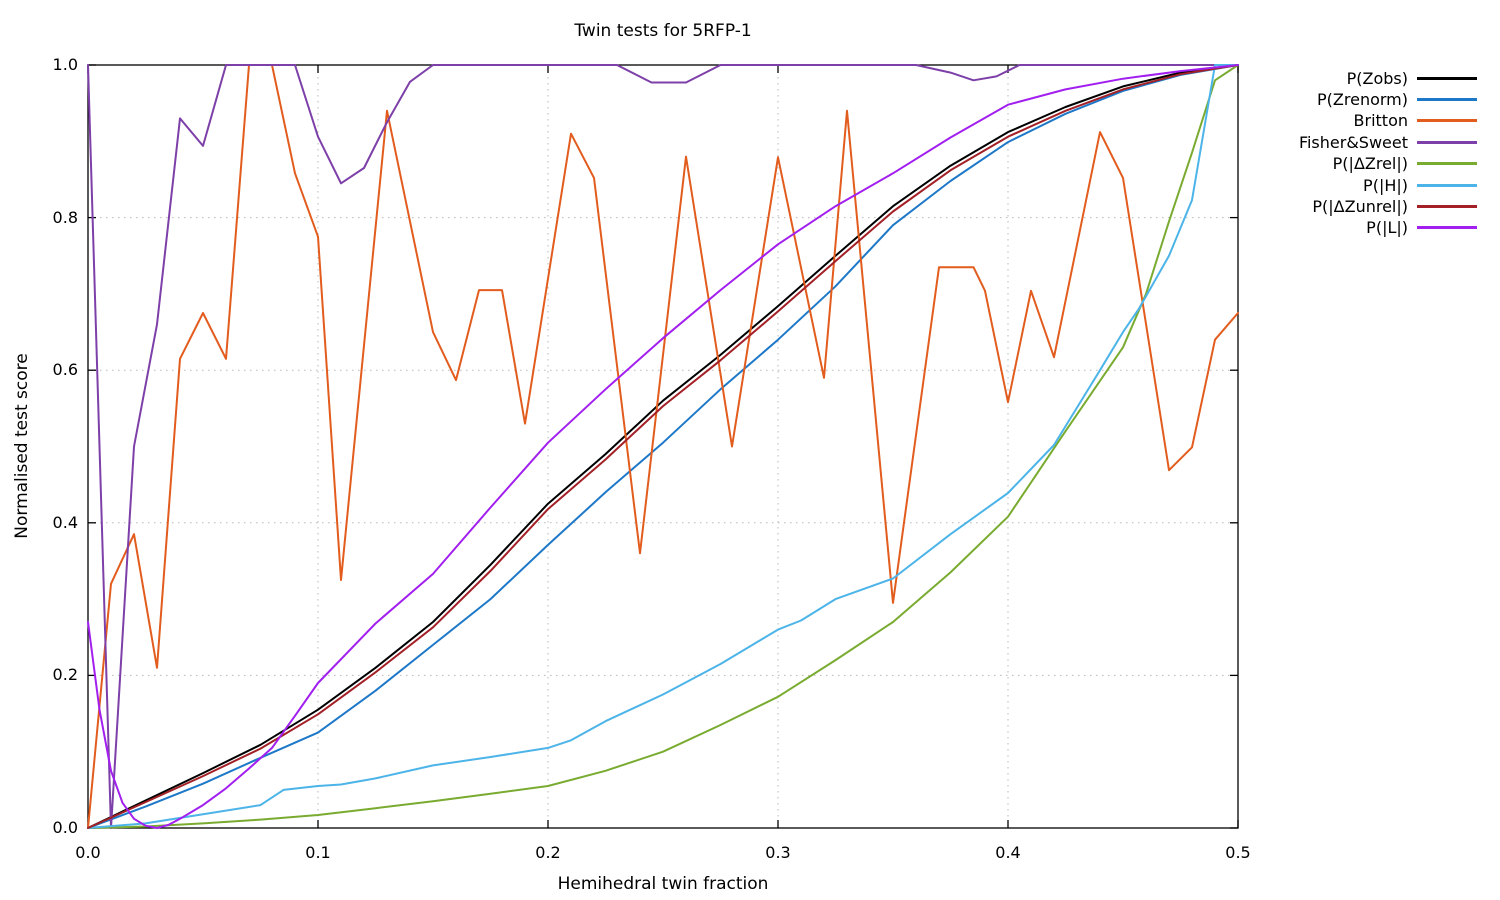 This screenshot has height=900, width=1500. I want to click on y-tick-label: 0.6, so click(65, 370).